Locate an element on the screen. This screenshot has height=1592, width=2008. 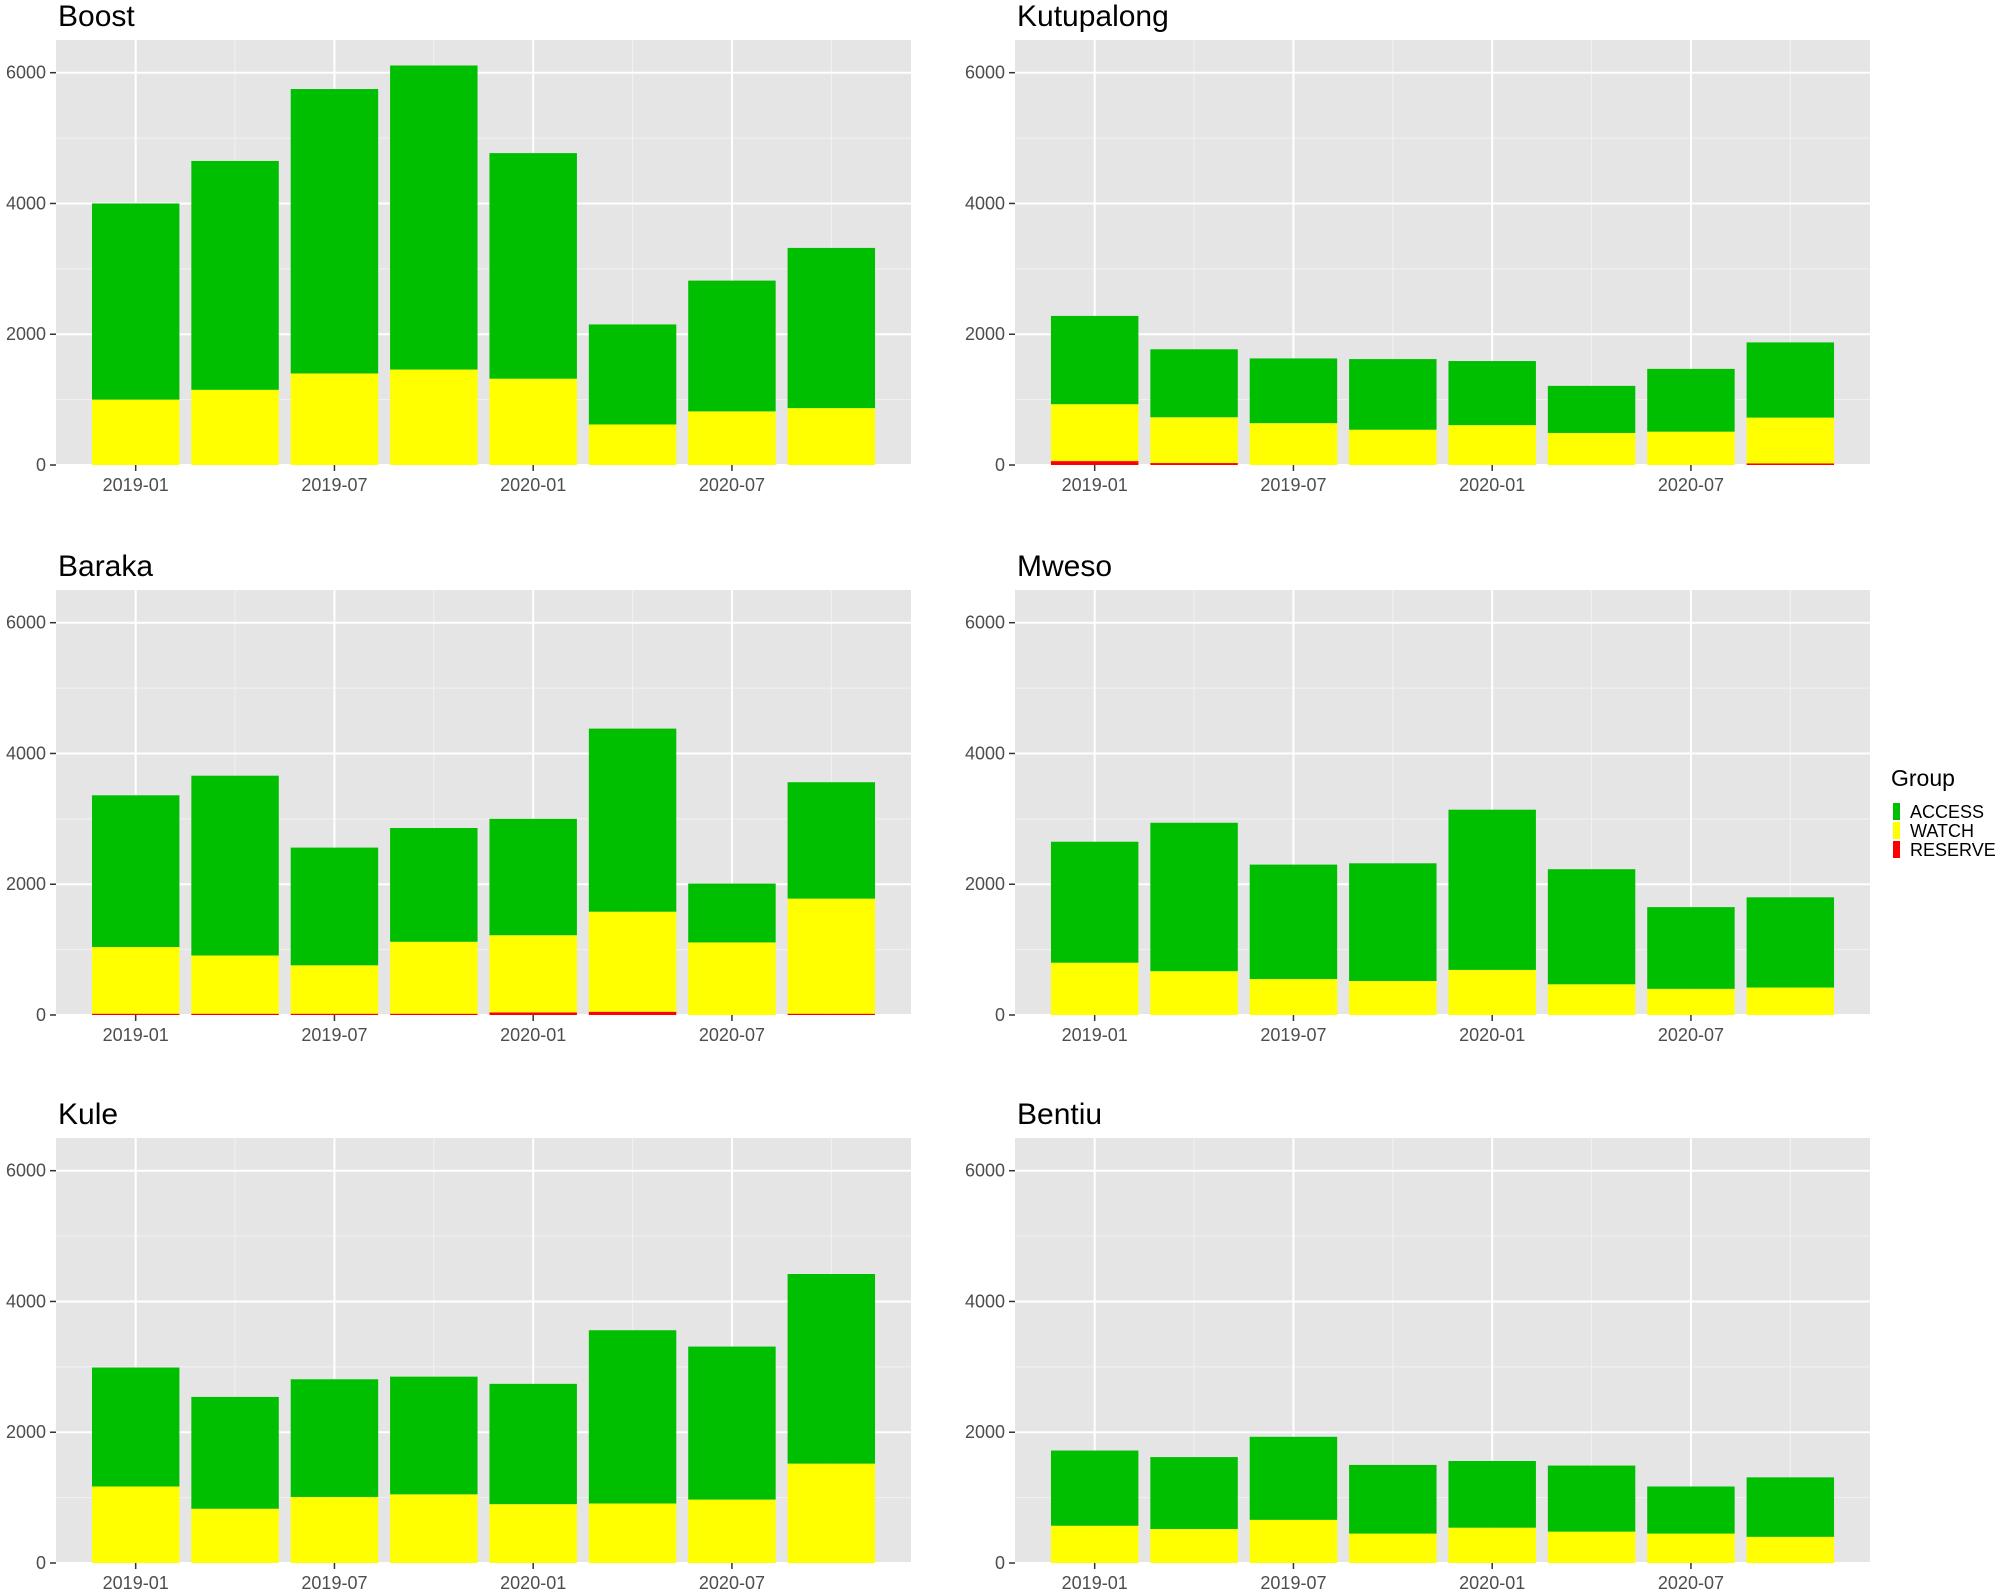
legend-key-reserve is located at coordinates (1896, 849).